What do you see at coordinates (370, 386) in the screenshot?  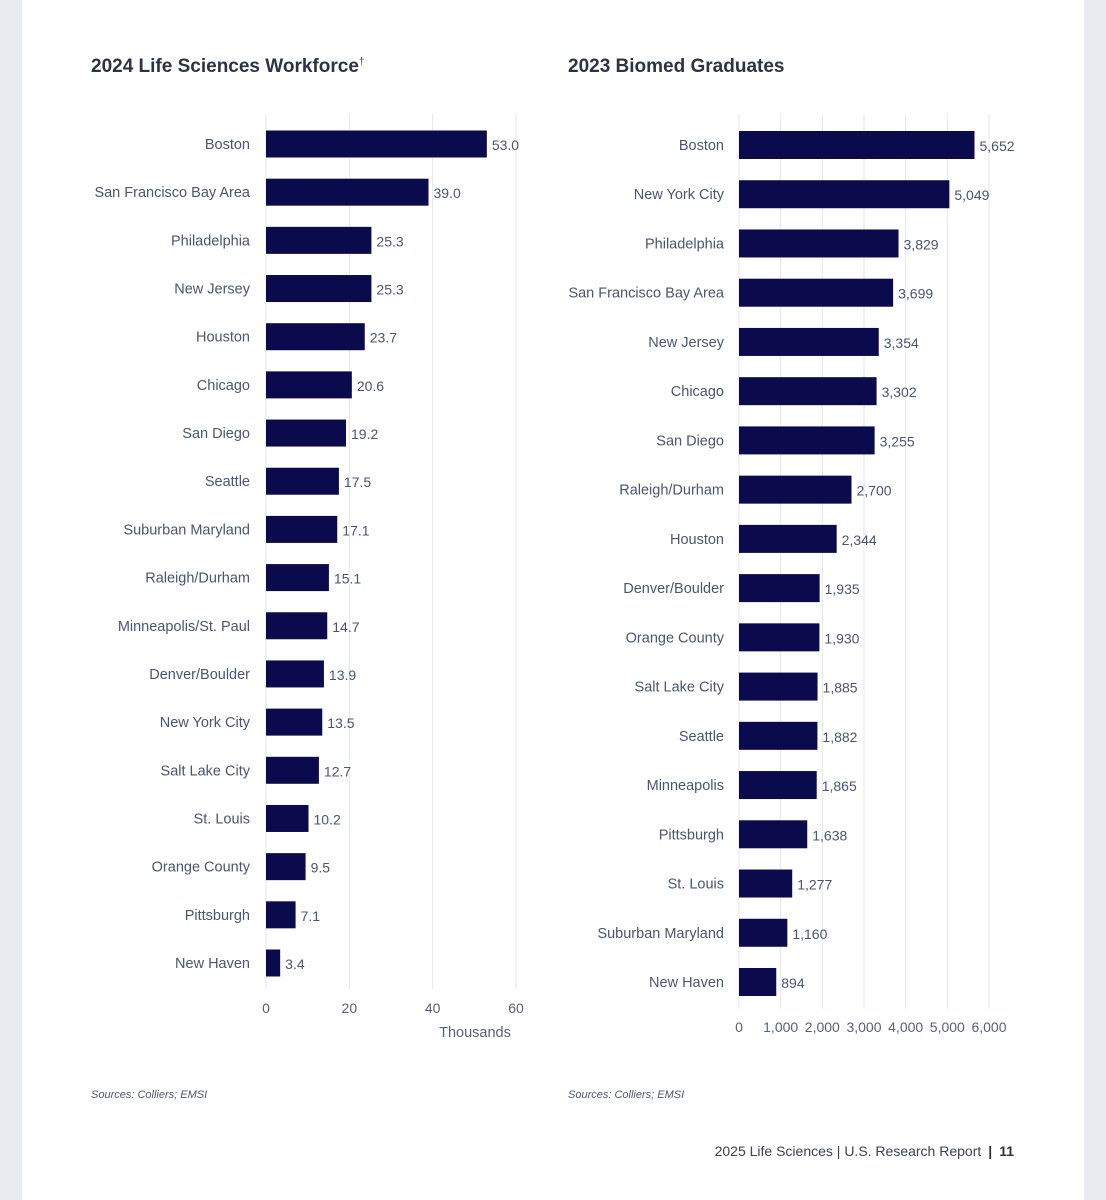 I see `data-label: 20.6` at bounding box center [370, 386].